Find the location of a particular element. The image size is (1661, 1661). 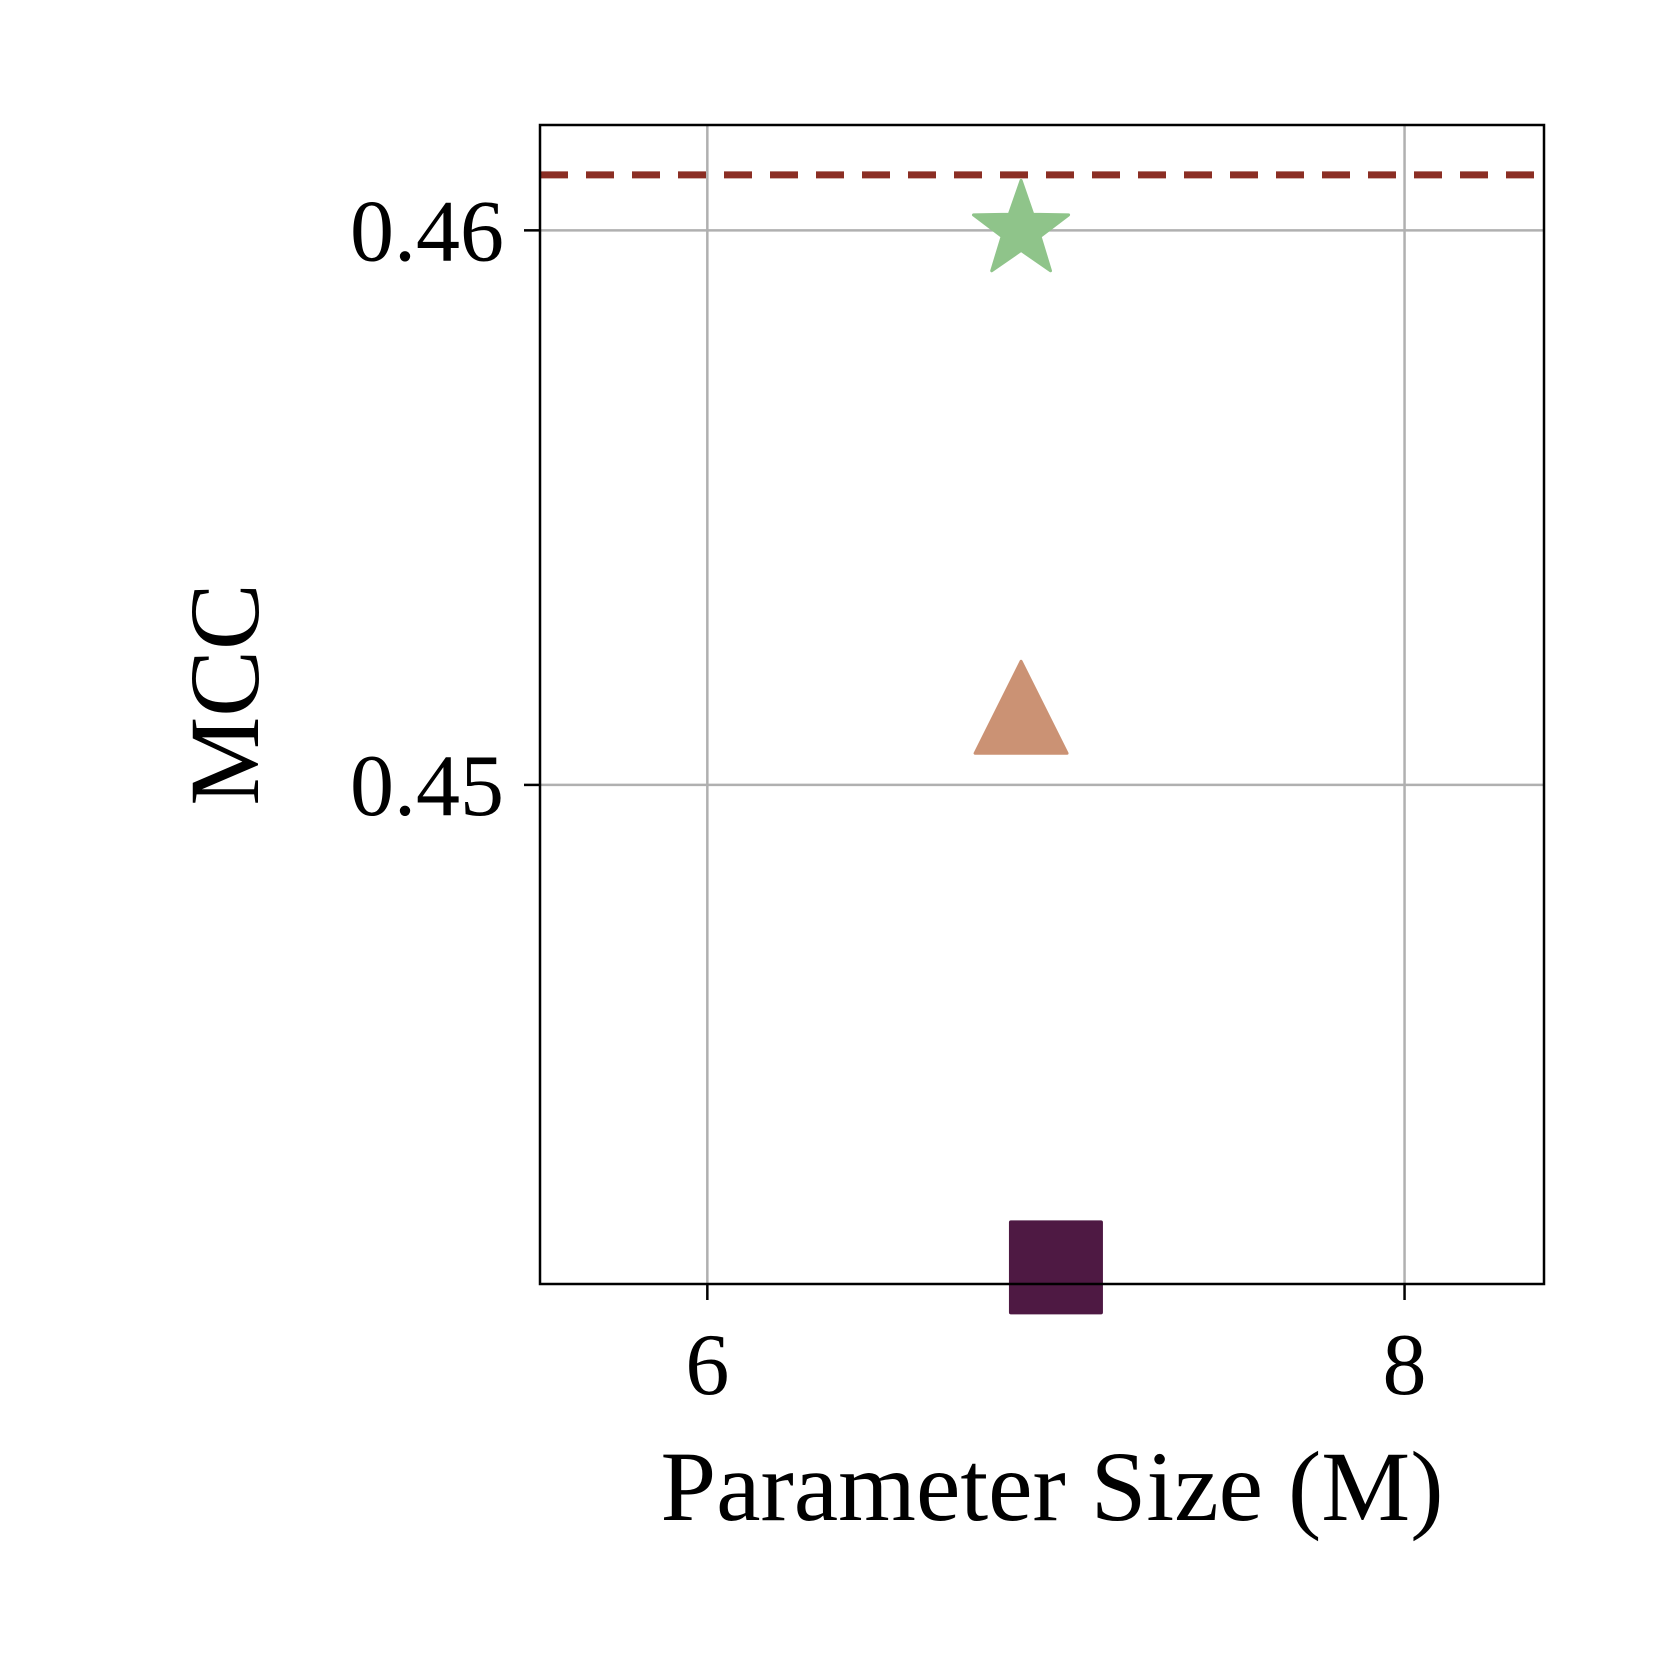

triangle-point is located at coordinates (1021, 707).